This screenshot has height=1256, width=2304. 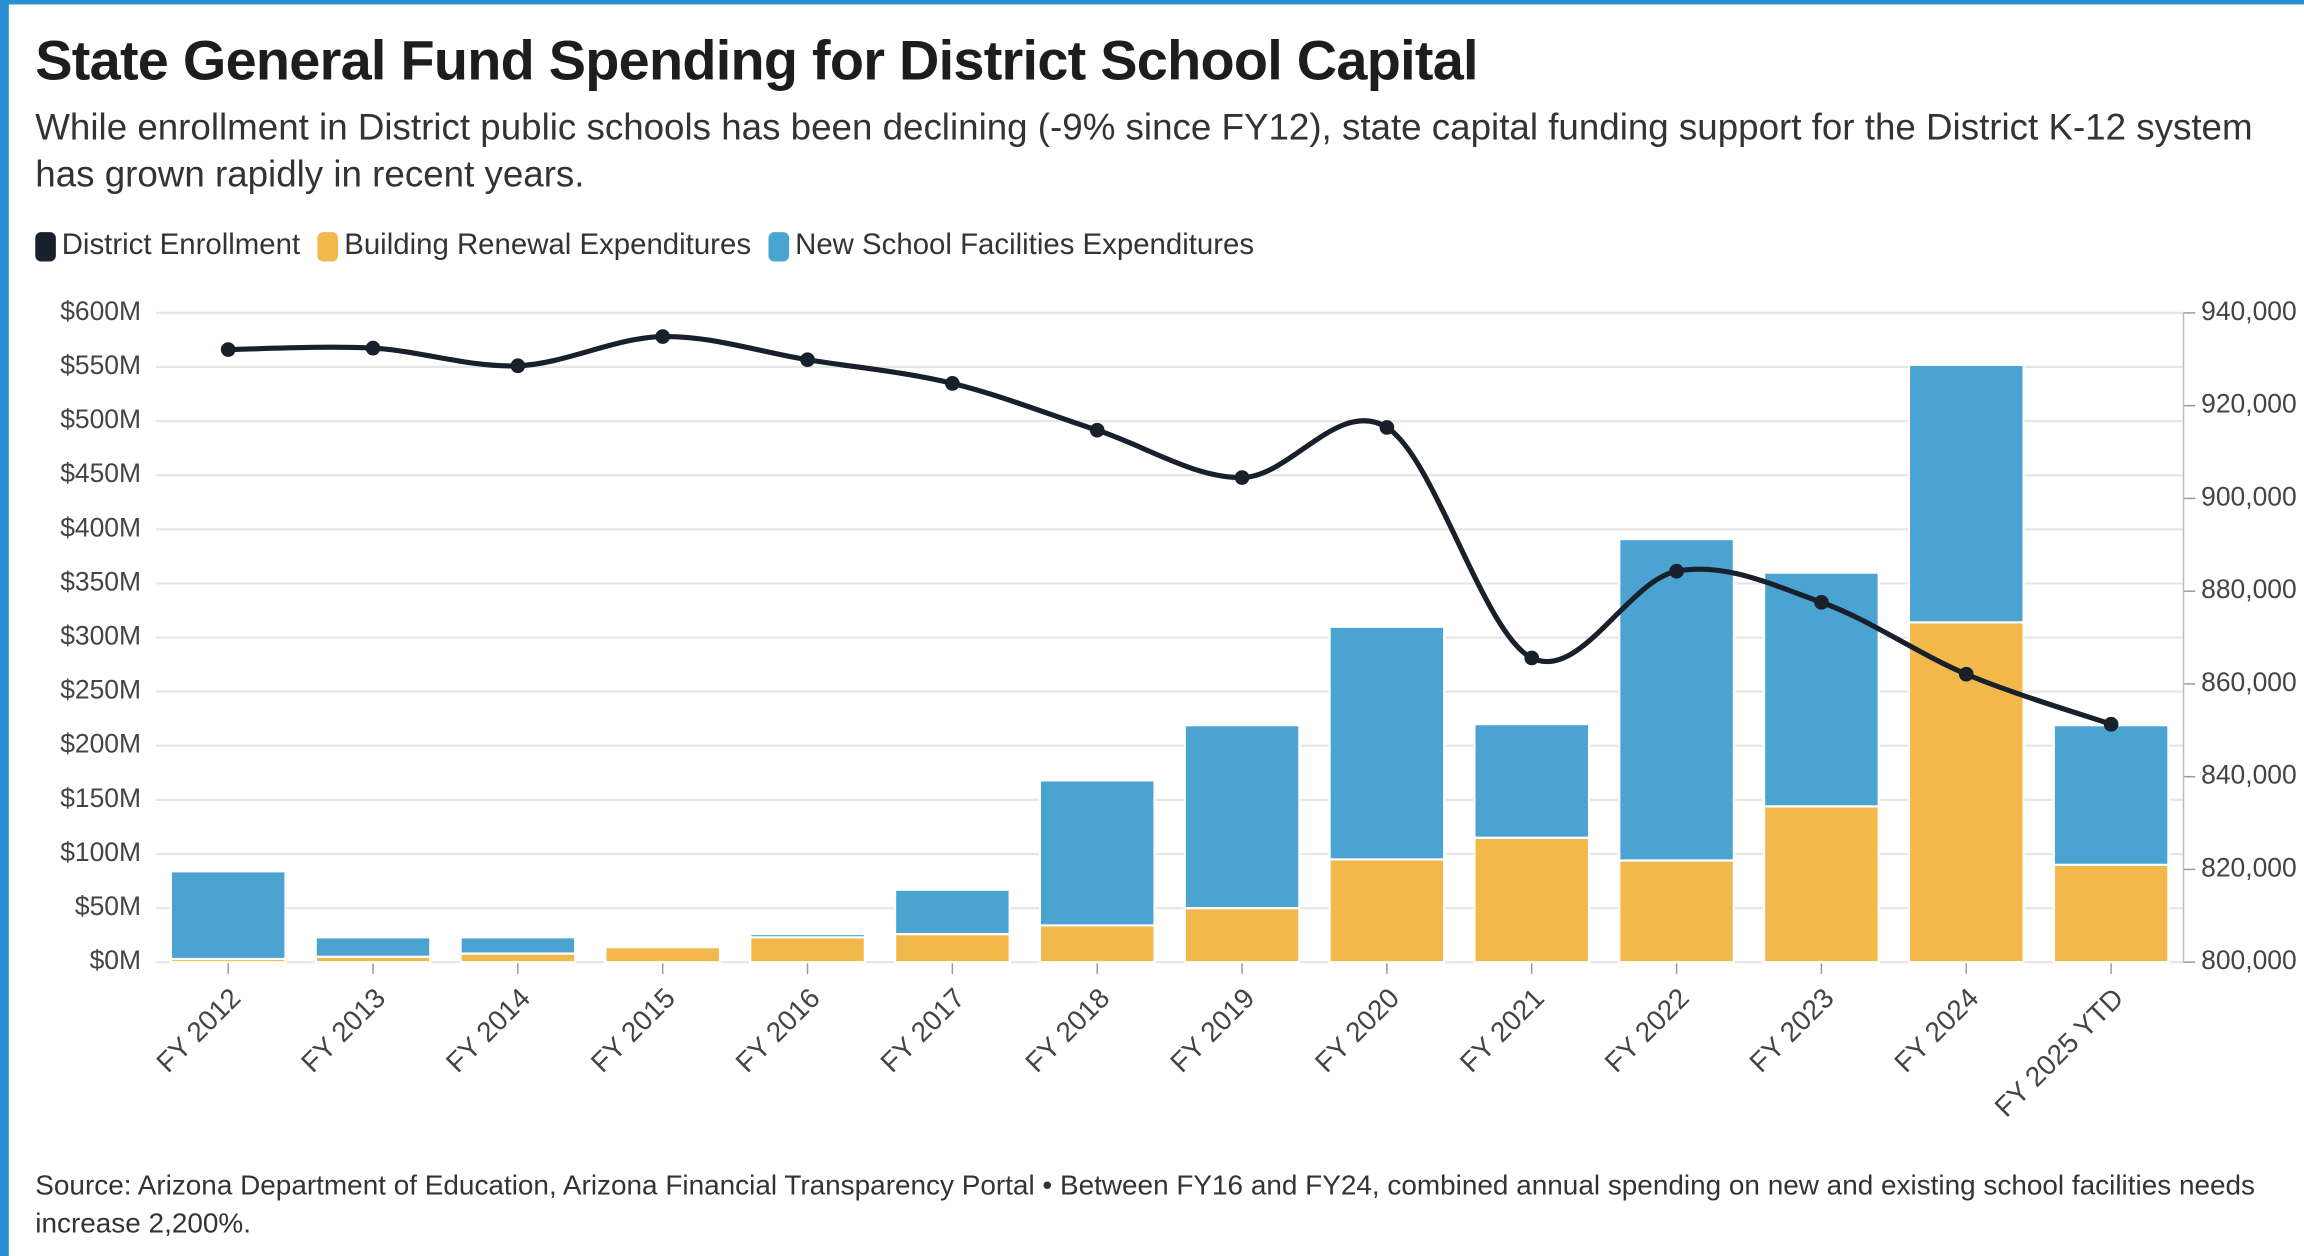 I want to click on legend-label: New School Facilities Expenditures, so click(x=1025, y=245).